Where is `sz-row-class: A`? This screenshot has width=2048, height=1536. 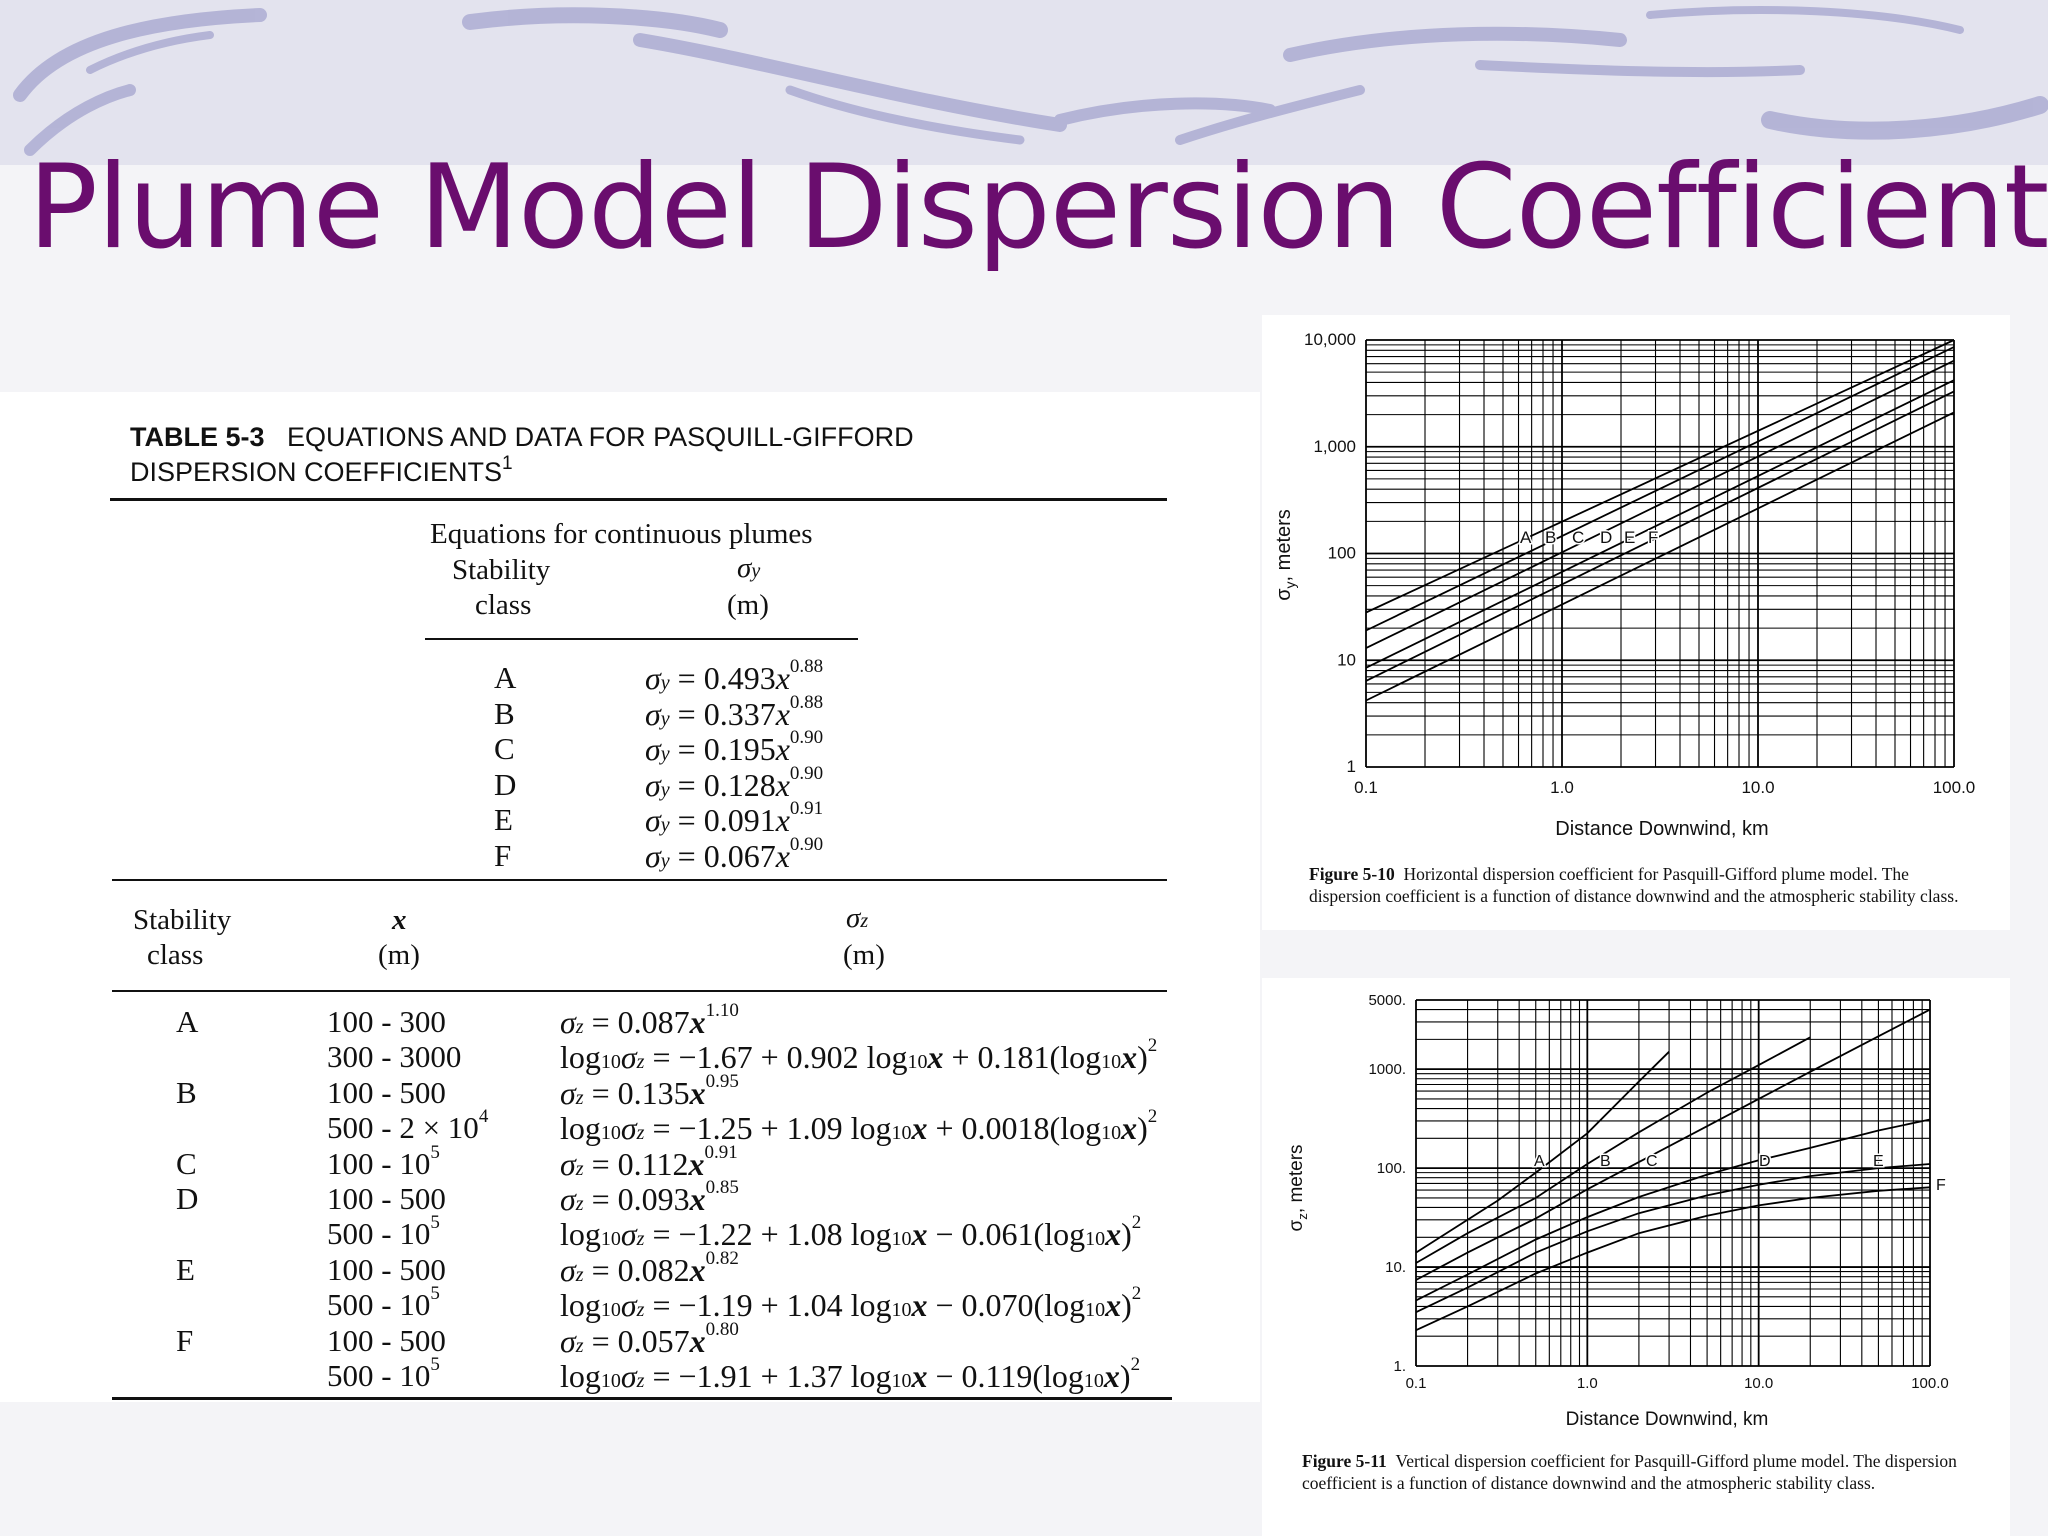
sz-row-class: A is located at coordinates (187, 1021).